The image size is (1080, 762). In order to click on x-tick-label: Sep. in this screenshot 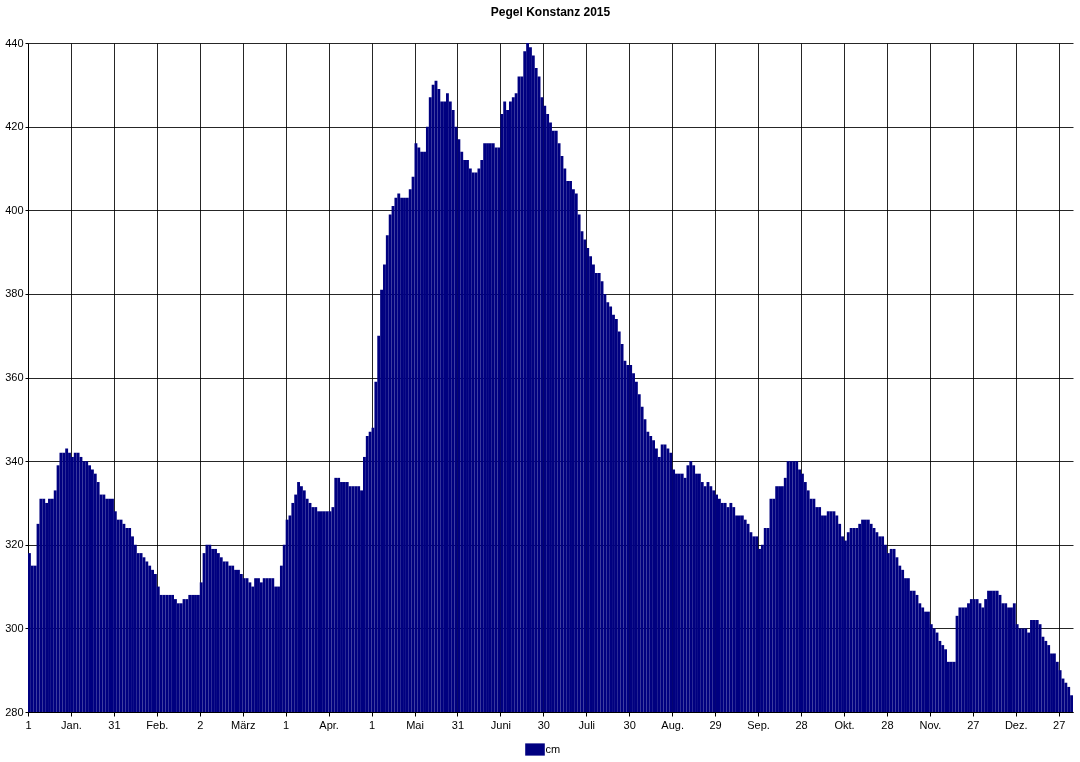, I will do `click(758, 724)`.